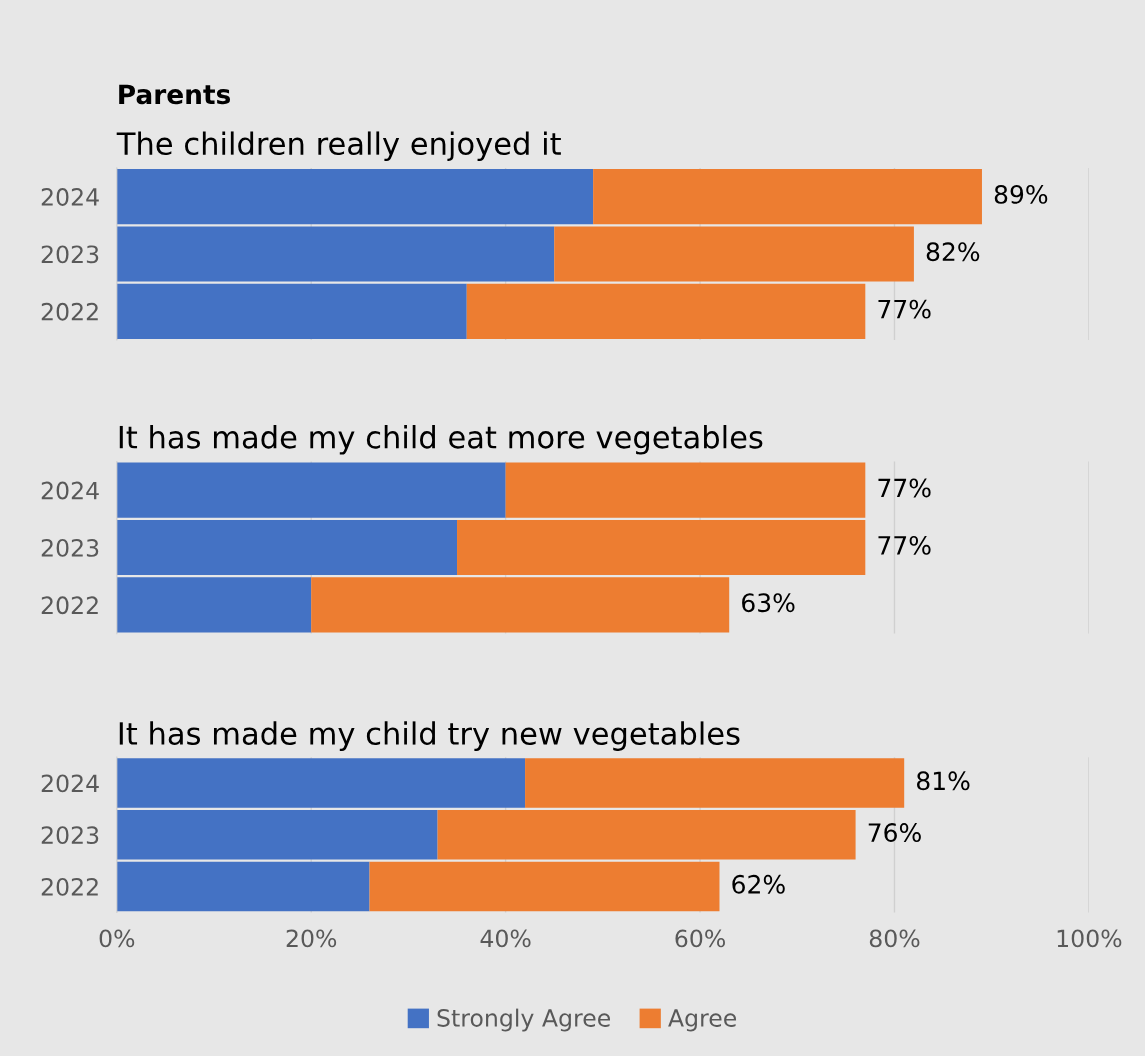 Image resolution: width=1145 pixels, height=1056 pixels. Describe the element at coordinates (1089, 938) in the screenshot. I see `x-tick-label: 100%` at that location.